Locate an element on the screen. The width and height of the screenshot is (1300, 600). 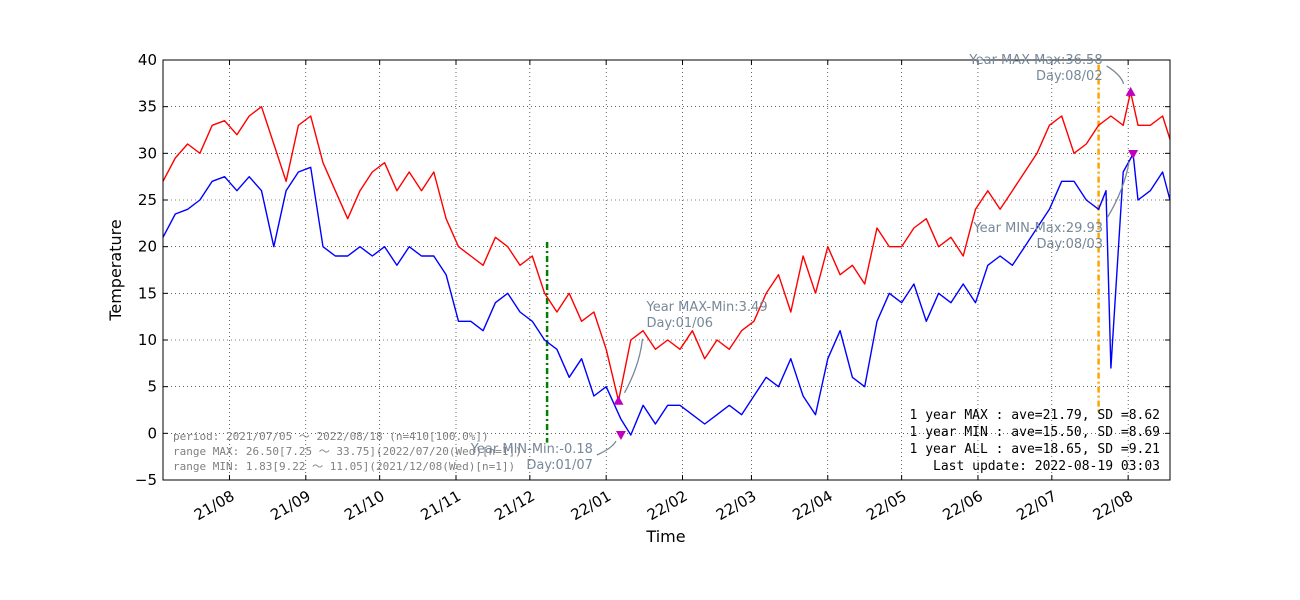
annotation-text: Year MIN-Max:29.93 is located at coordinates (1037, 228).